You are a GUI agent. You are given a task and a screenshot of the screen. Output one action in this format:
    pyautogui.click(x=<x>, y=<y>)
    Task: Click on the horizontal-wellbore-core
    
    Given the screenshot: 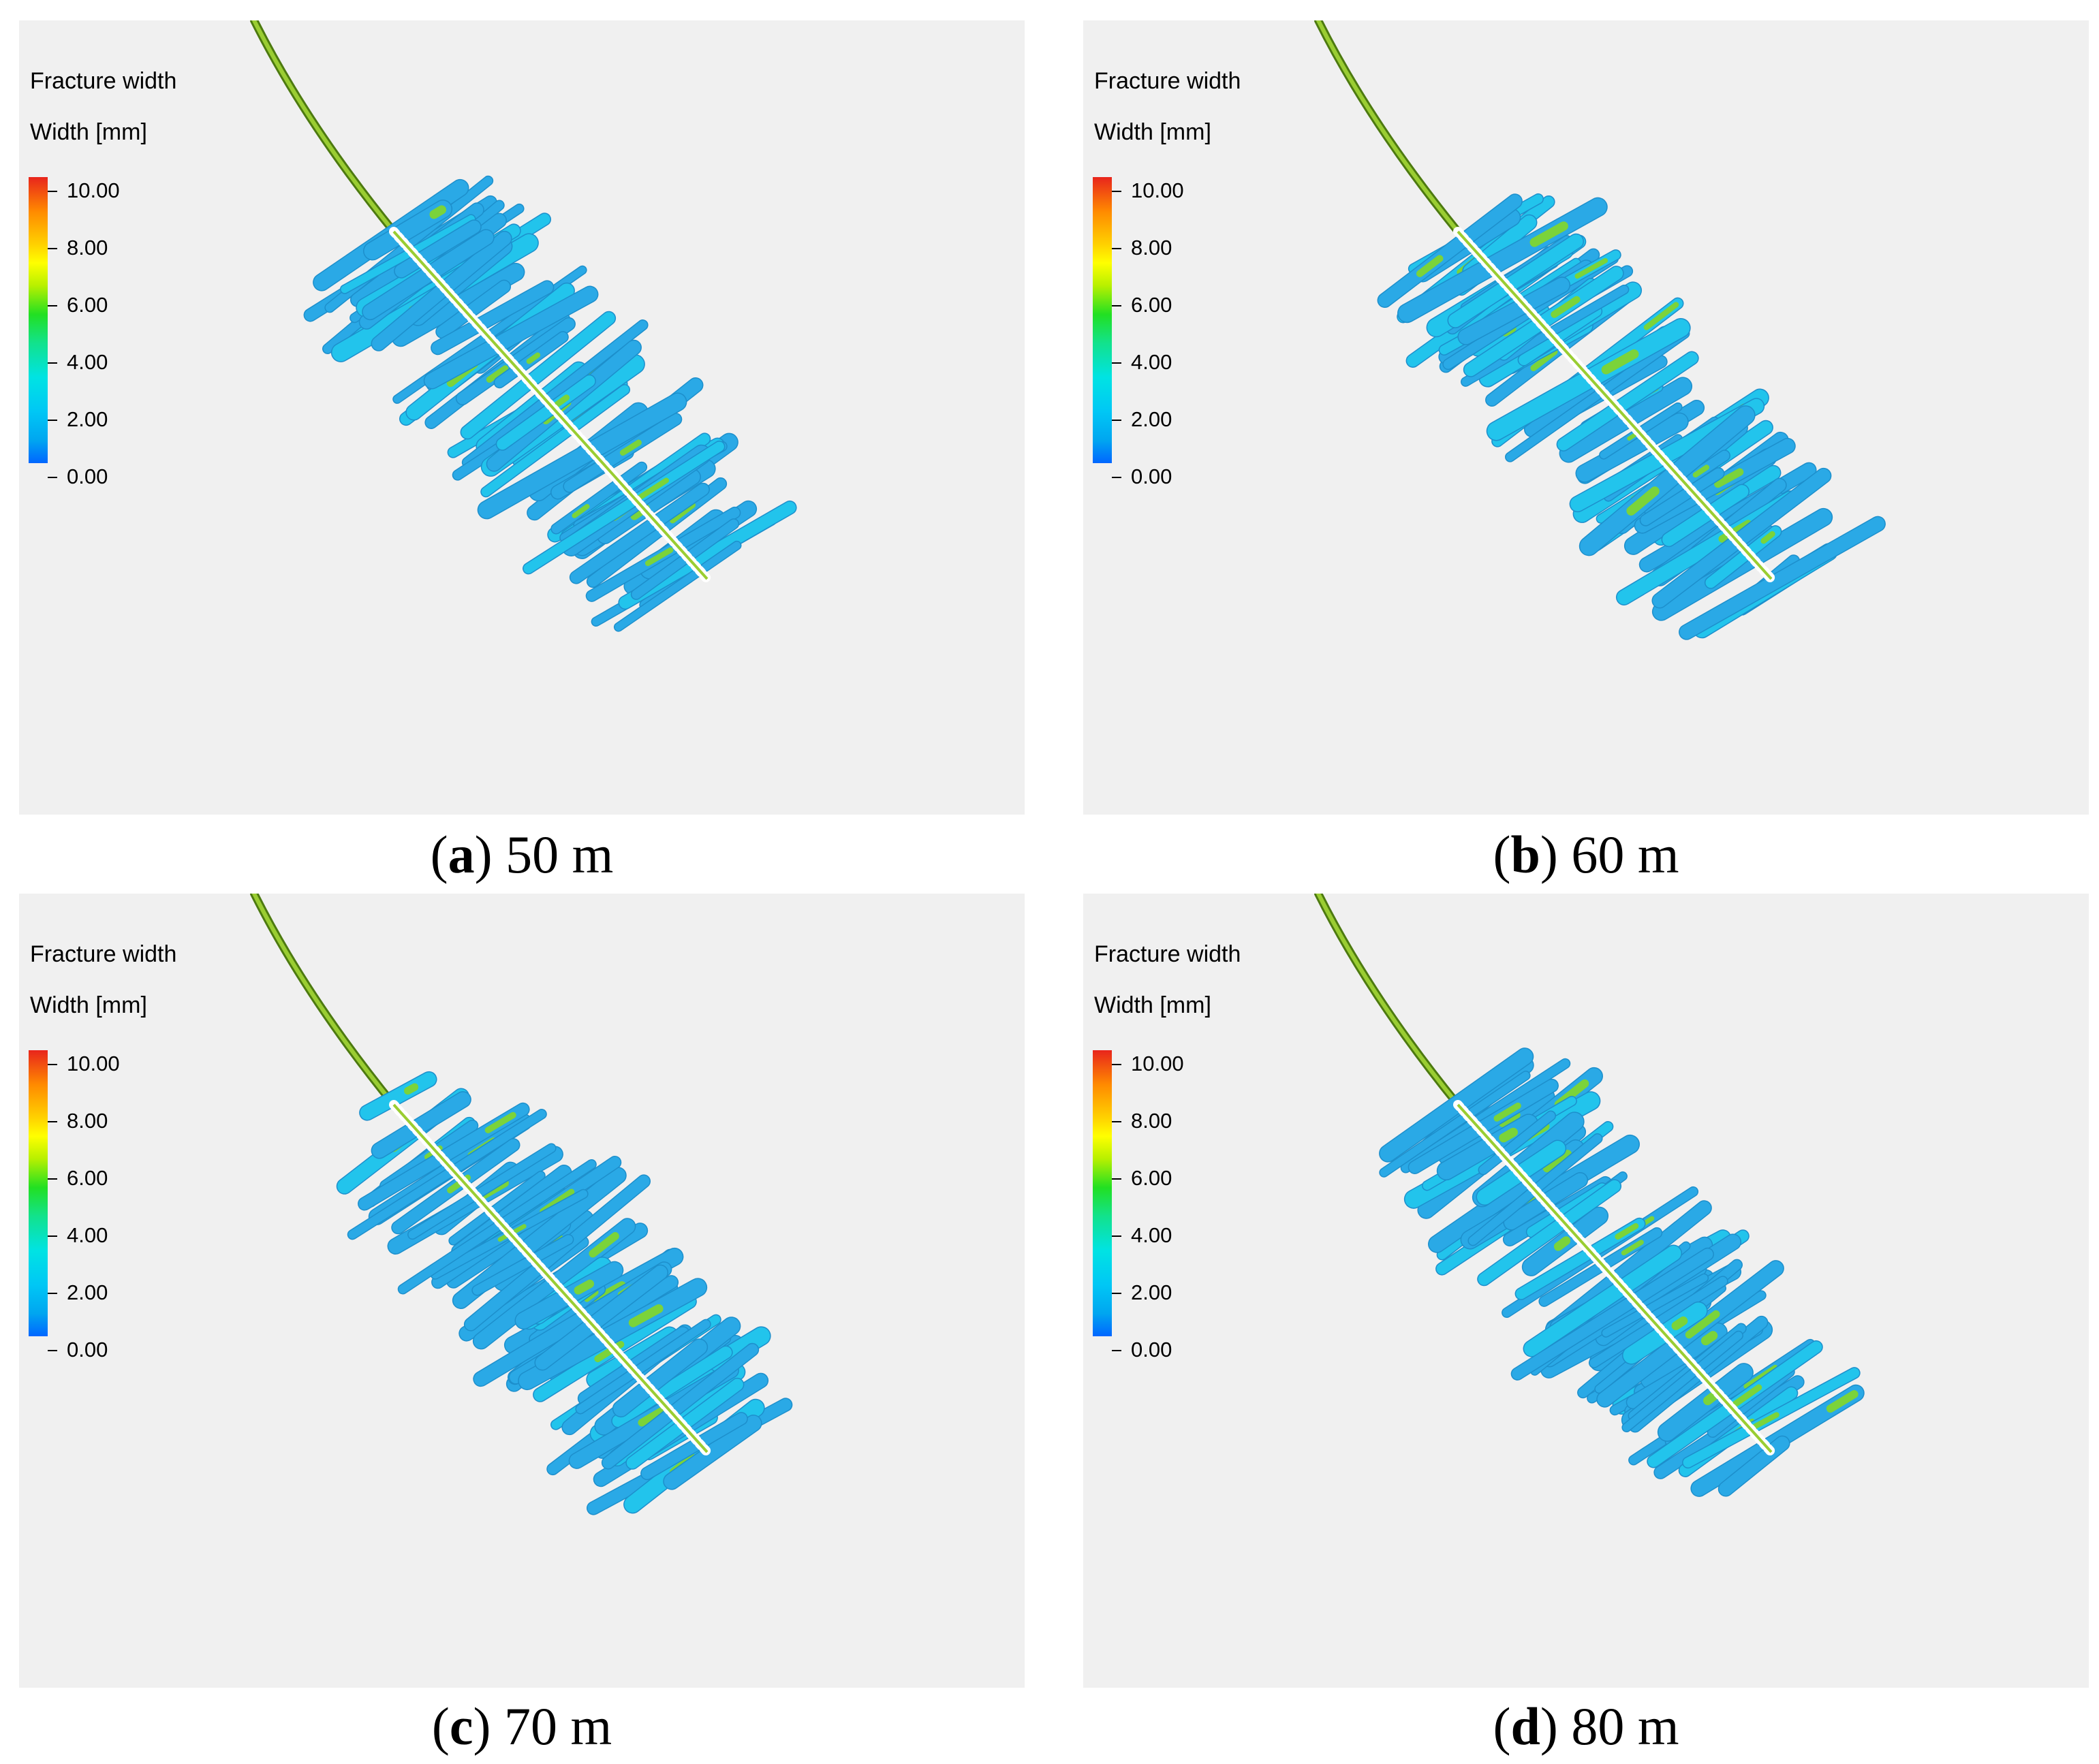 What is the action you would take?
    pyautogui.click(x=1615, y=405)
    